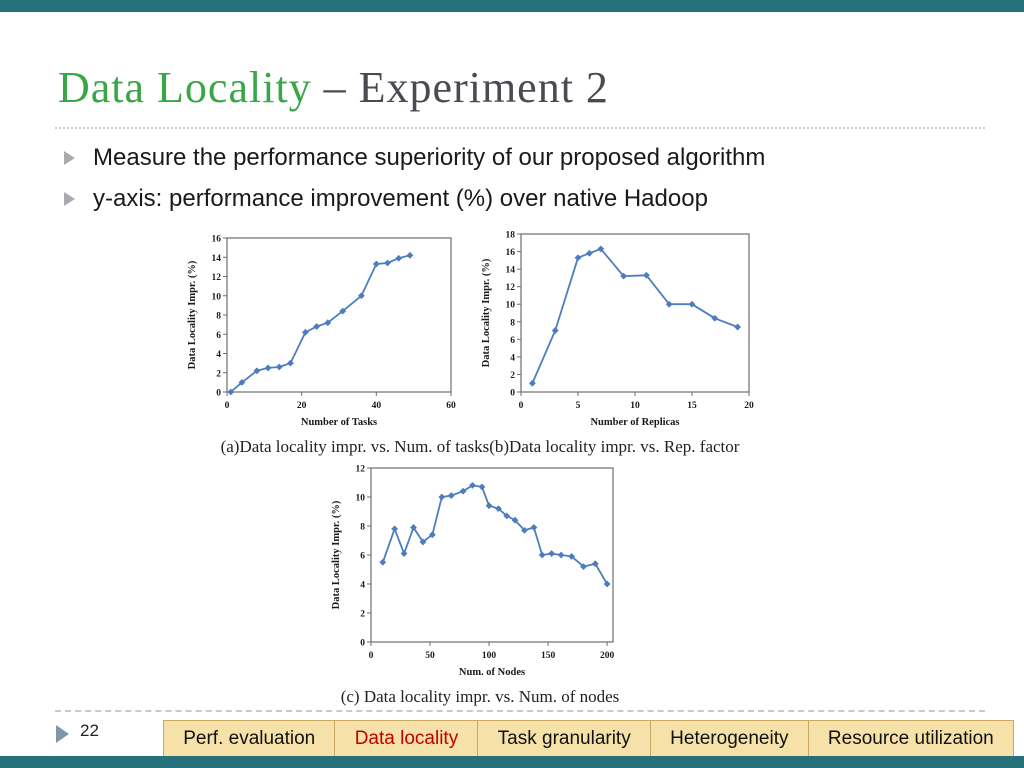 The image size is (1024, 768). Describe the element at coordinates (520, 711) in the screenshot. I see `footer-divider` at that location.